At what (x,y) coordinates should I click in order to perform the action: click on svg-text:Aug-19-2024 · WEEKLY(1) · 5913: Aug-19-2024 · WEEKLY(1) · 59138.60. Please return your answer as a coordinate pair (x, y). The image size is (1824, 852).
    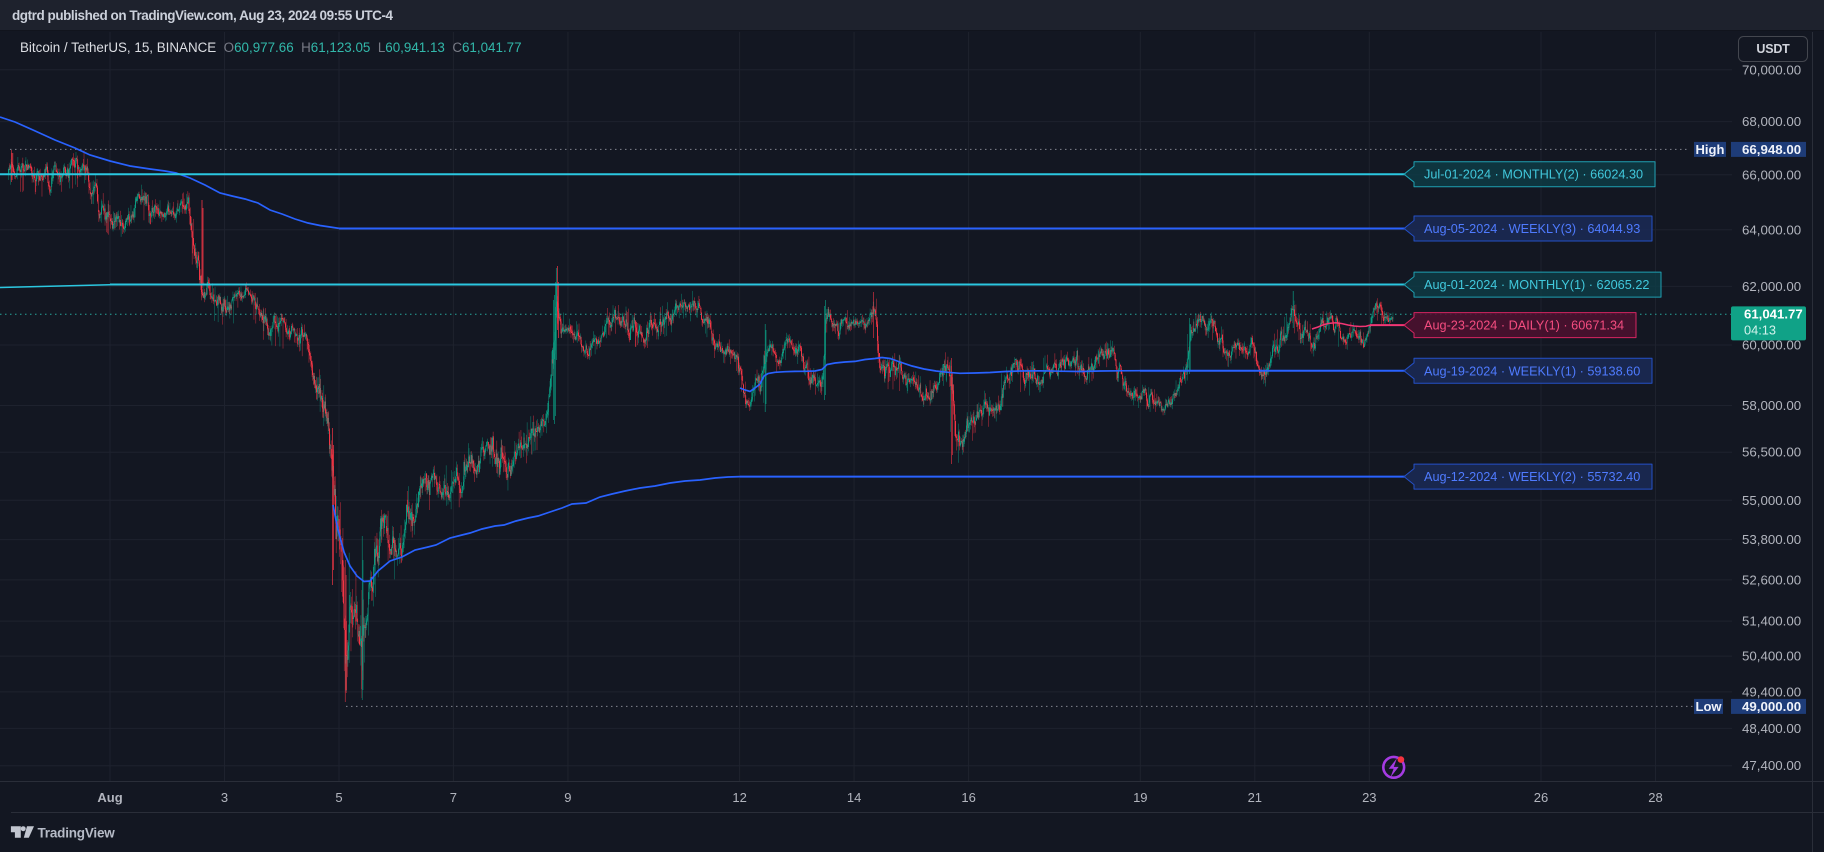
    Looking at the image, I should click on (1532, 371).